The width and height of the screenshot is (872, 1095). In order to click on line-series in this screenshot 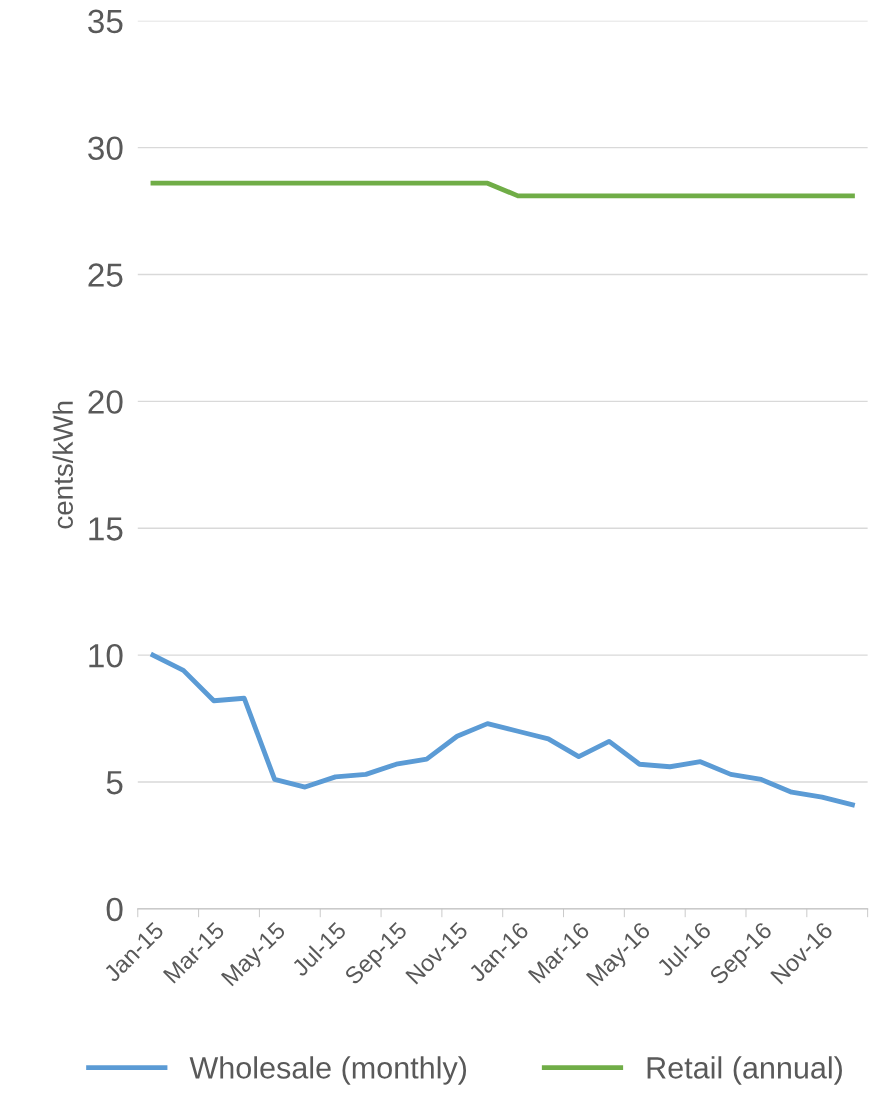, I will do `click(502, 730)`.